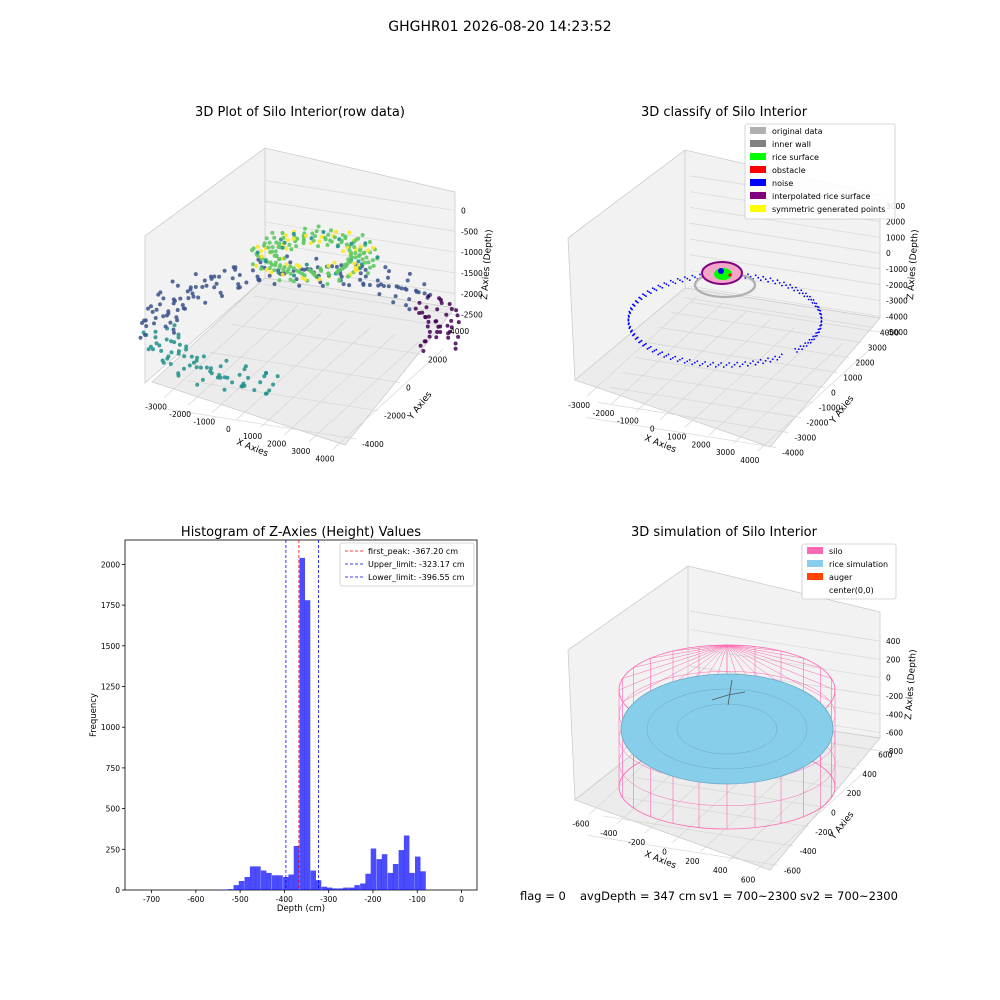 Image resolution: width=1000 pixels, height=1000 pixels. Describe the element at coordinates (797, 131) in the screenshot. I see `legend-label: original data` at that location.